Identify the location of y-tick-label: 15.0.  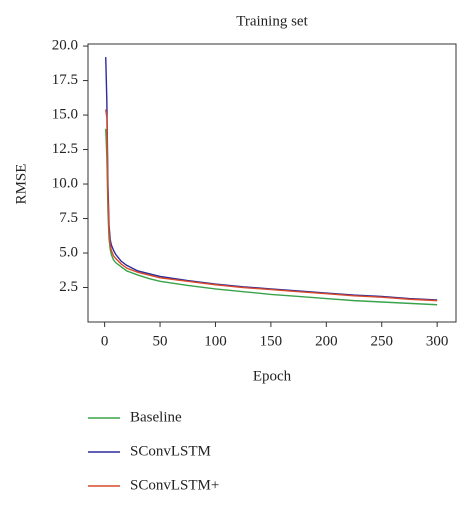
(65, 114).